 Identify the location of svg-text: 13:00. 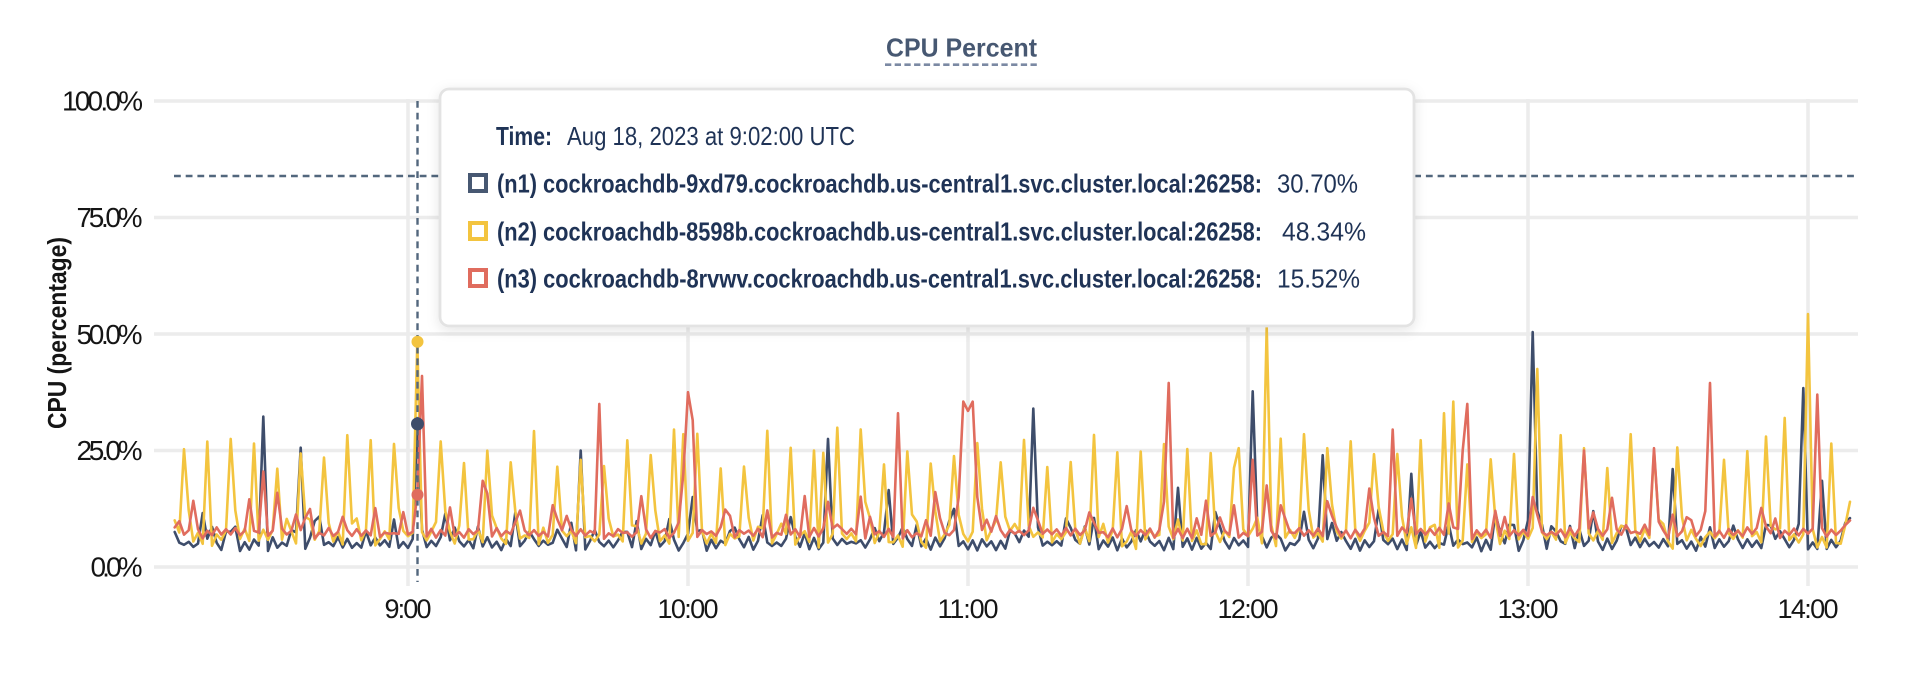
(1528, 609).